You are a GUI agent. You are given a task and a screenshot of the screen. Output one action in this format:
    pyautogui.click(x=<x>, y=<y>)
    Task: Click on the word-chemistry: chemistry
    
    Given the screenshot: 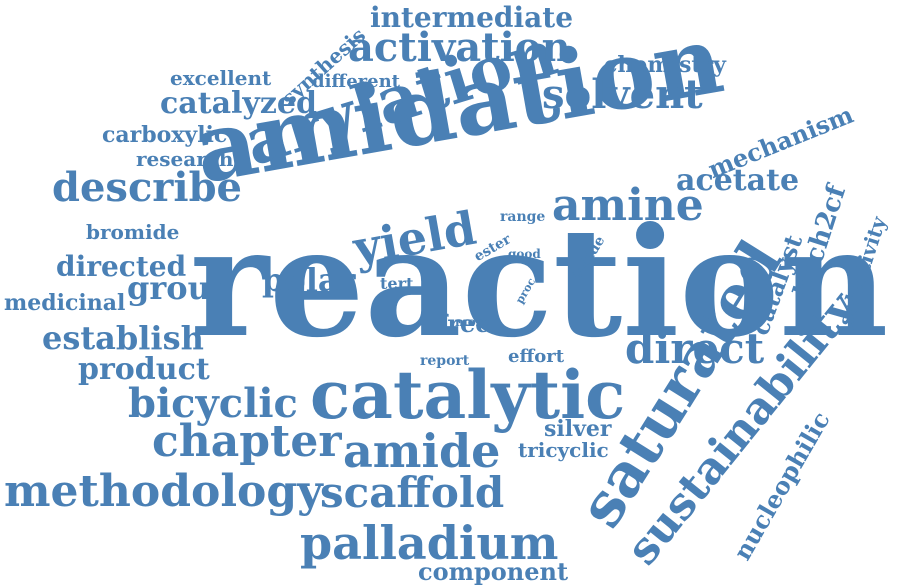 What is the action you would take?
    pyautogui.click(x=665, y=65)
    